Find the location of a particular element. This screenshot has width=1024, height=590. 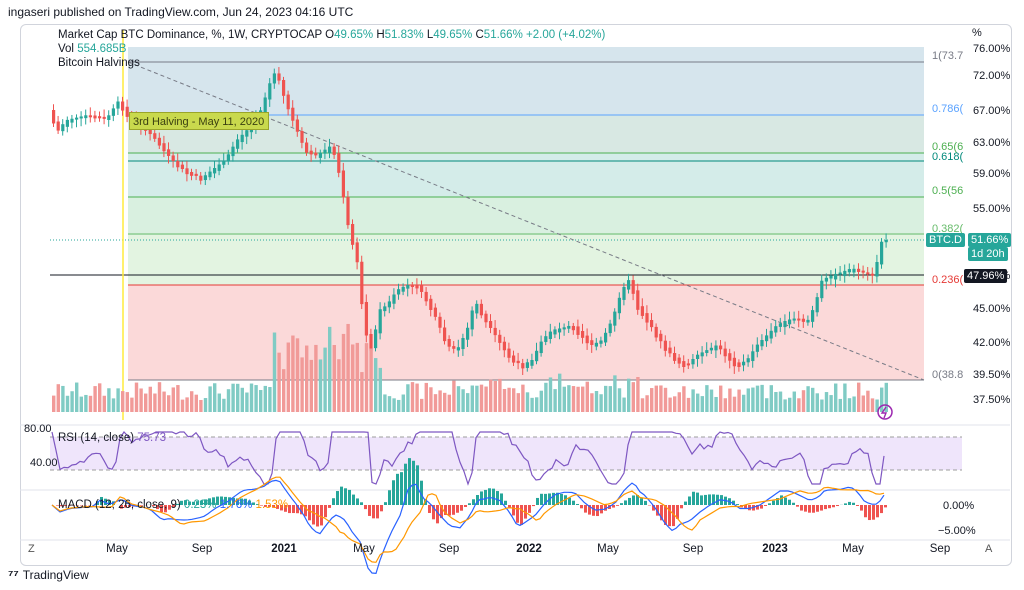

footer-brand: ⁷⁷ TradingView is located at coordinates (48, 574).